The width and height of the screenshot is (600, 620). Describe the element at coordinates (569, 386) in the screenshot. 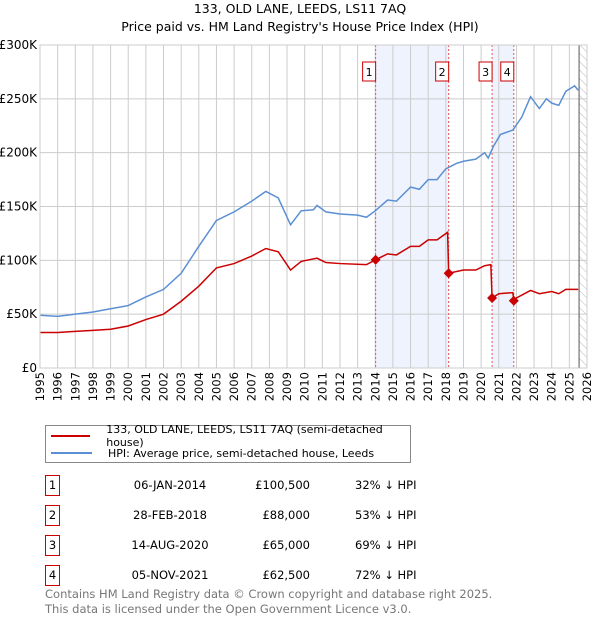

I see `x-tick-label: 2025` at that location.